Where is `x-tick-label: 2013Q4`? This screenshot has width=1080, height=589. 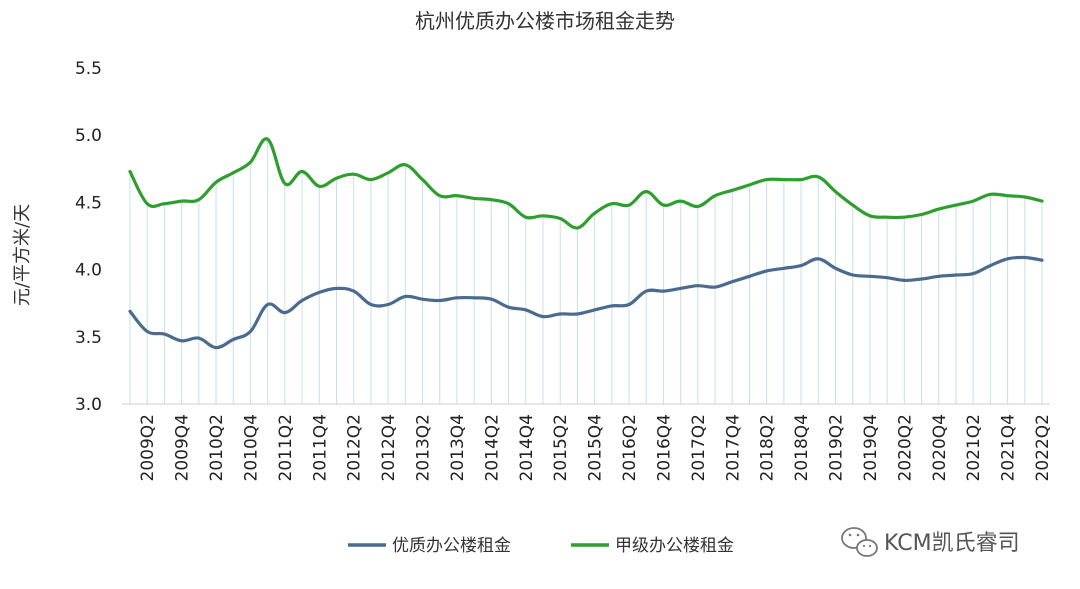
x-tick-label: 2013Q4 is located at coordinates (458, 447).